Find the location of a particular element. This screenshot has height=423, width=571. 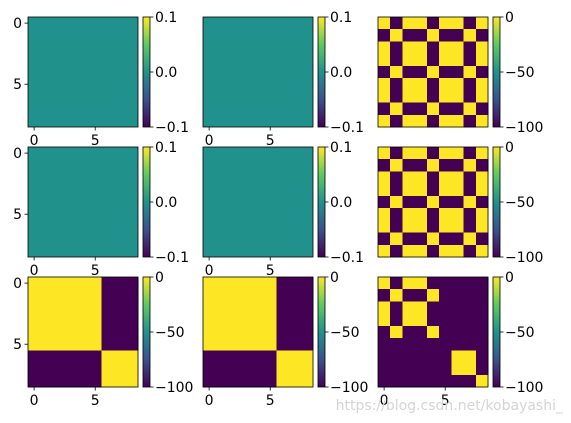

colorbar-tick-label: 0.1 is located at coordinates (341, 148).